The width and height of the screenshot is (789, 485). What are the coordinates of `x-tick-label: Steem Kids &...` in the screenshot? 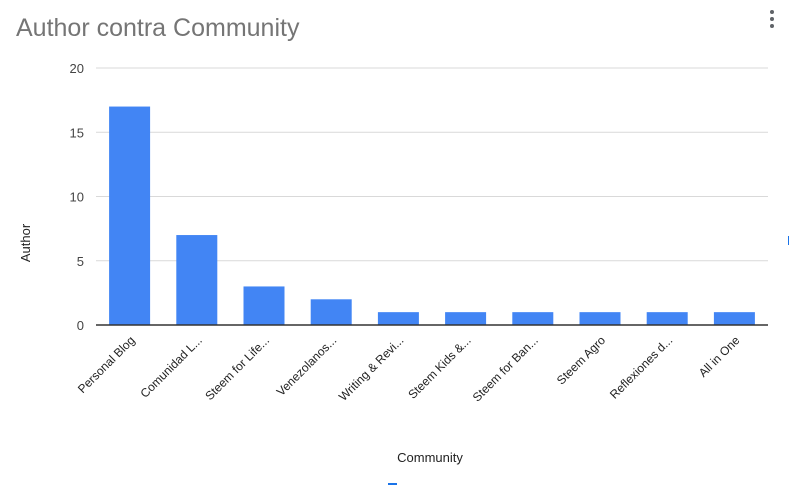 It's located at (439, 367).